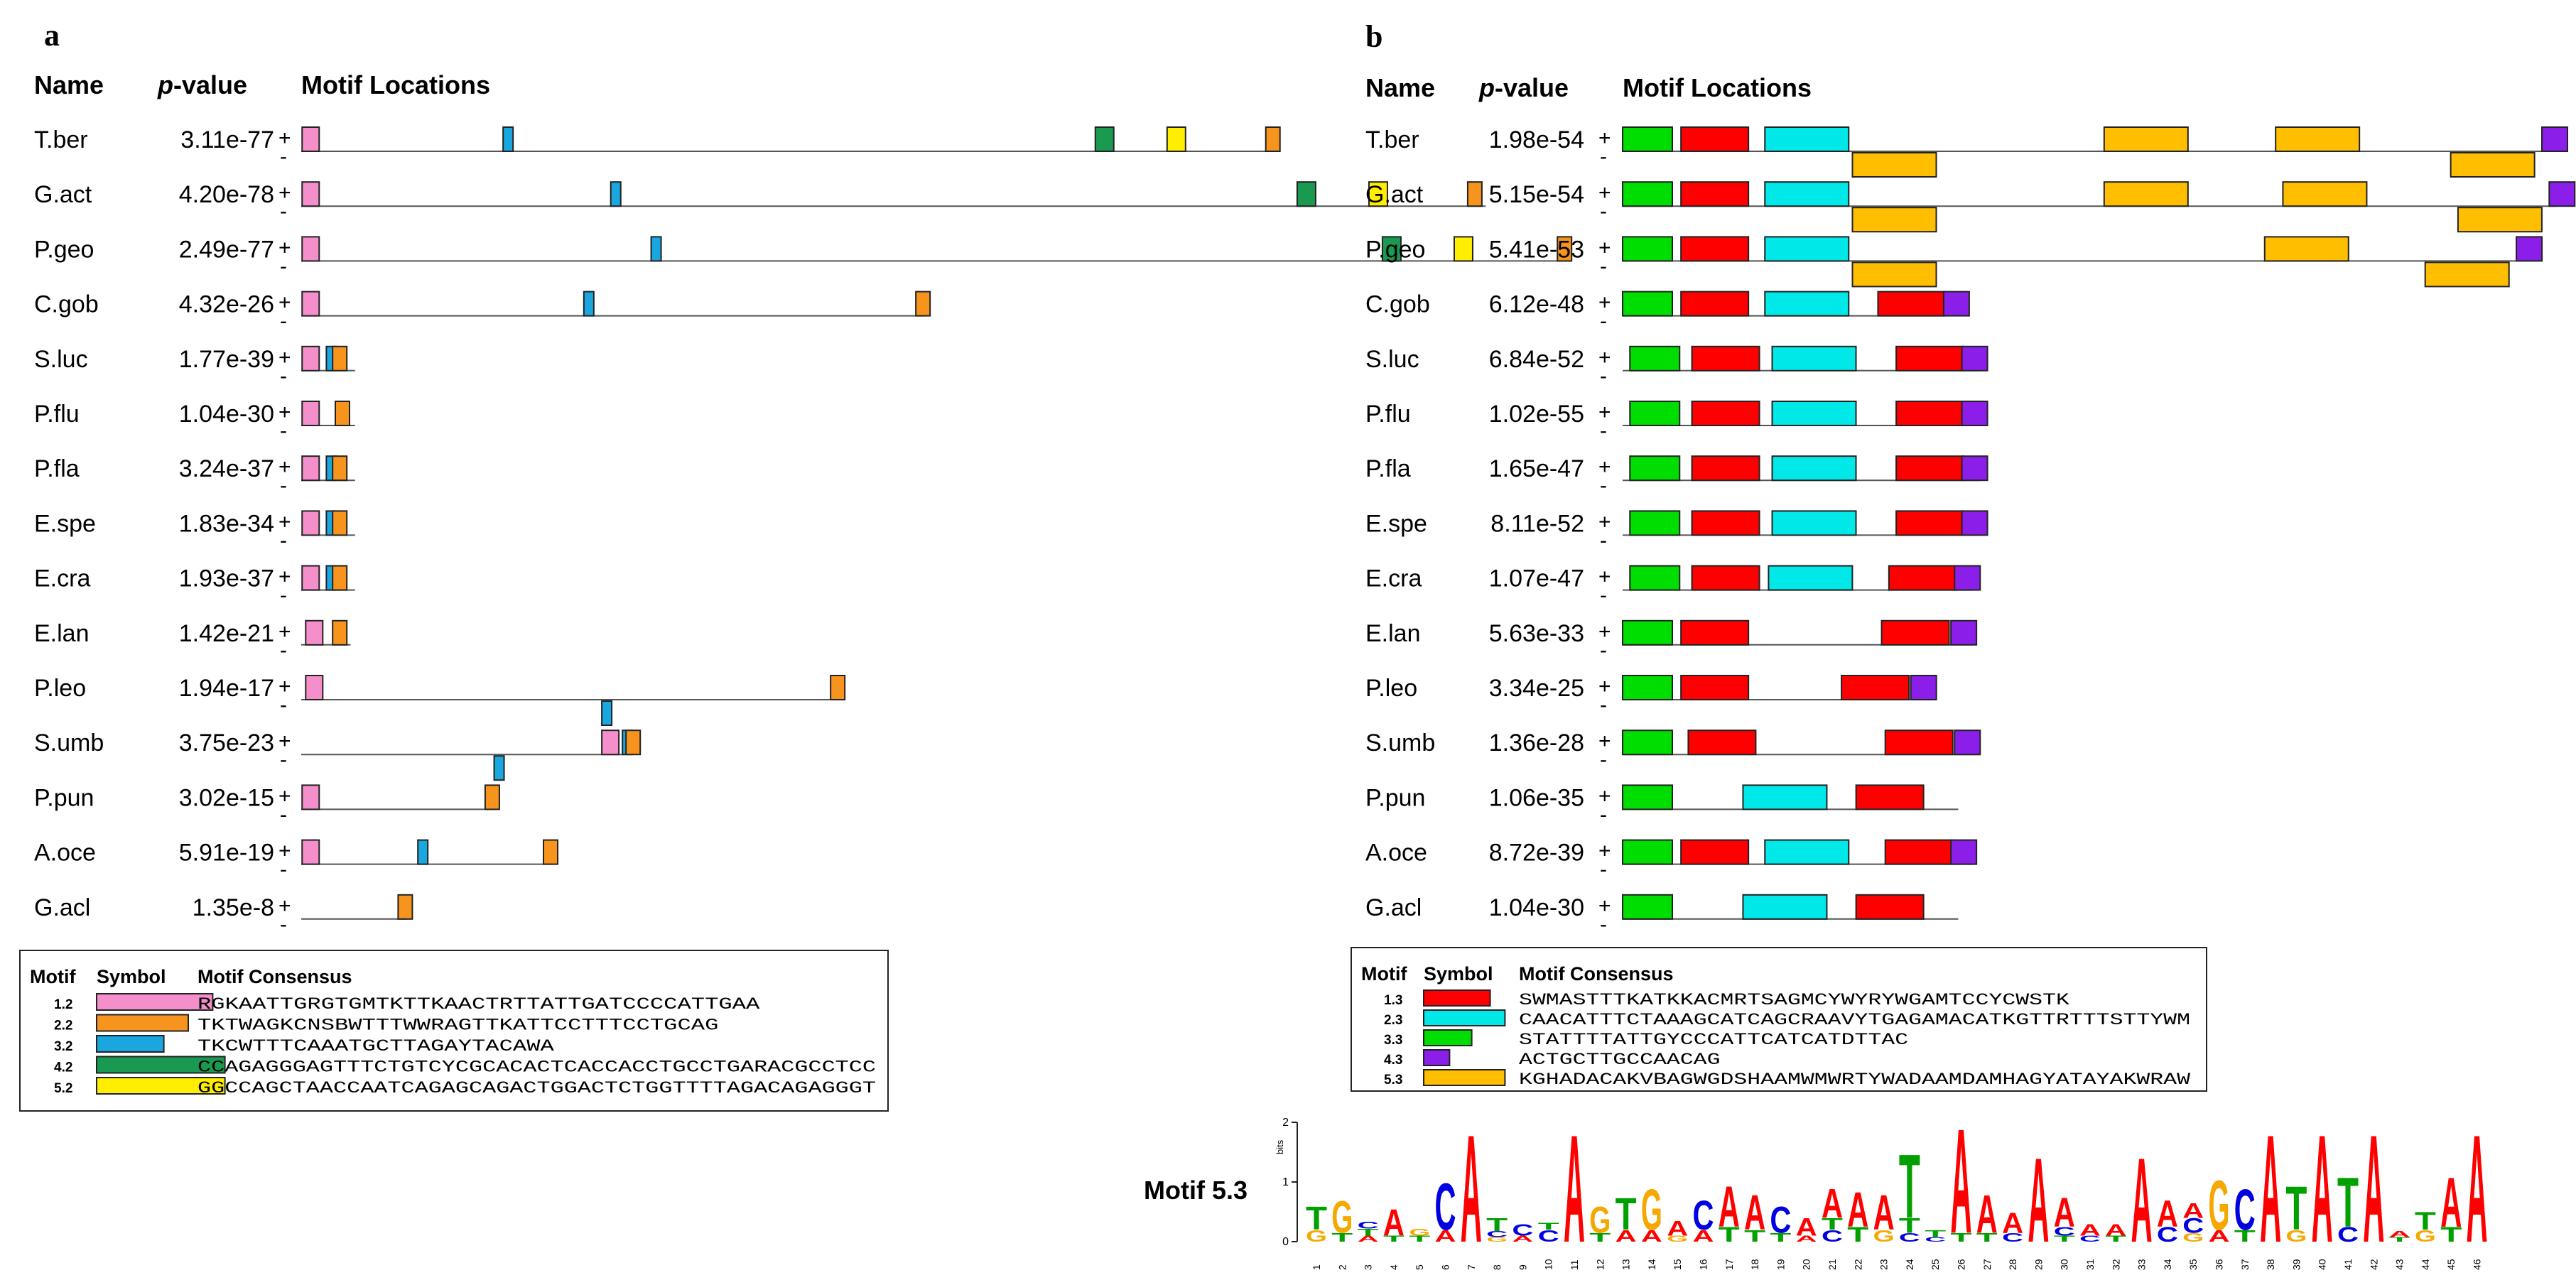  Describe the element at coordinates (1713, 1040) in the screenshot. I see `legend-consensus: STATTTTATTGYCCCATTCATCATDTTAC` at that location.